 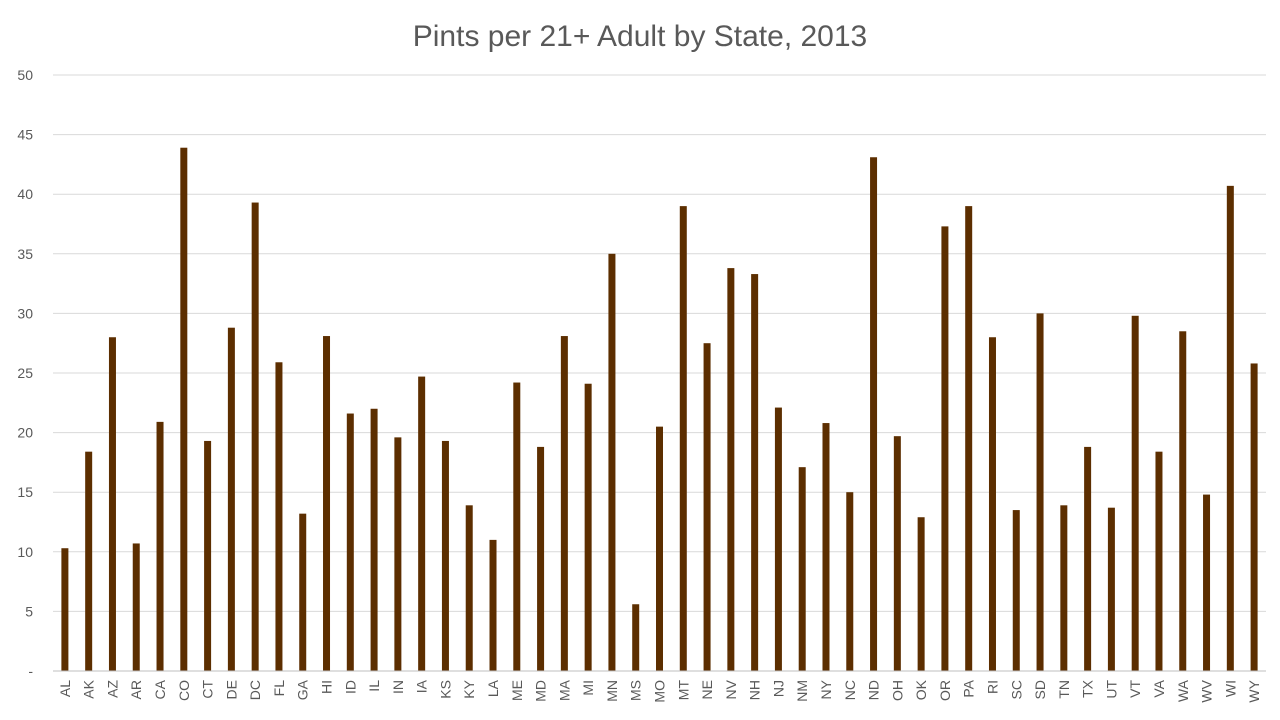 I want to click on y-tick-label: 20, so click(x=25, y=433).